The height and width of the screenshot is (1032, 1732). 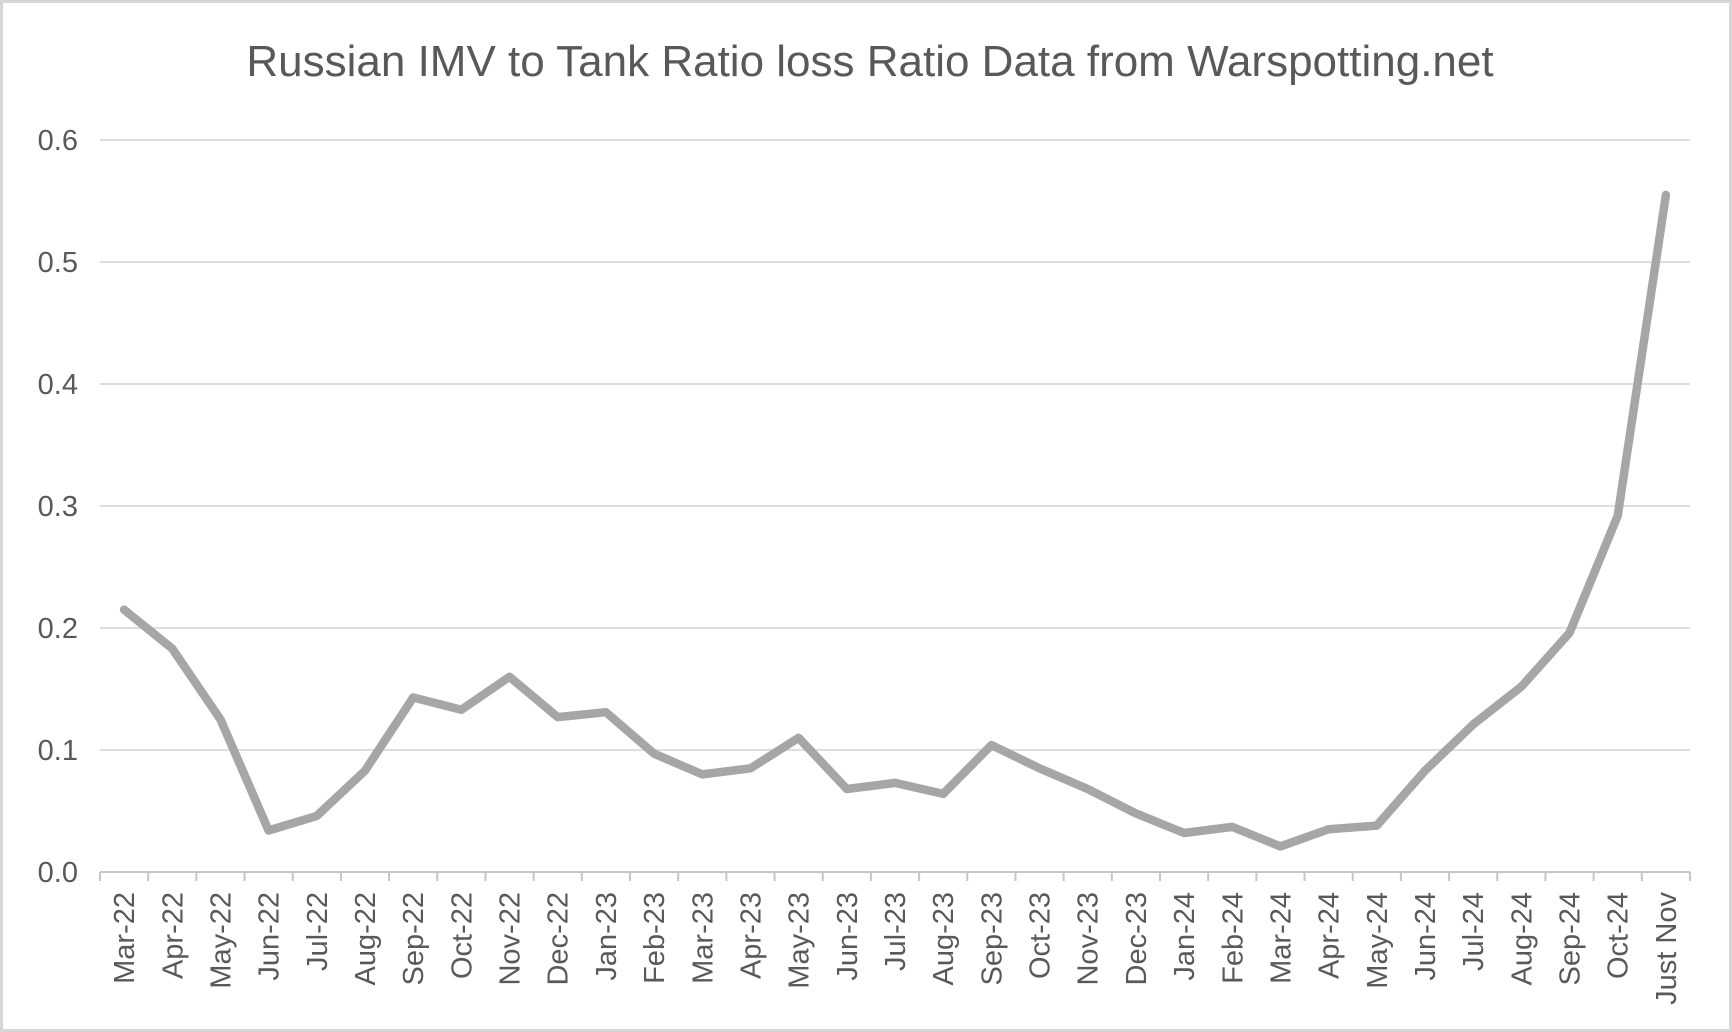 What do you see at coordinates (1474, 931) in the screenshot?
I see `x-tick-label: Jul-24` at bounding box center [1474, 931].